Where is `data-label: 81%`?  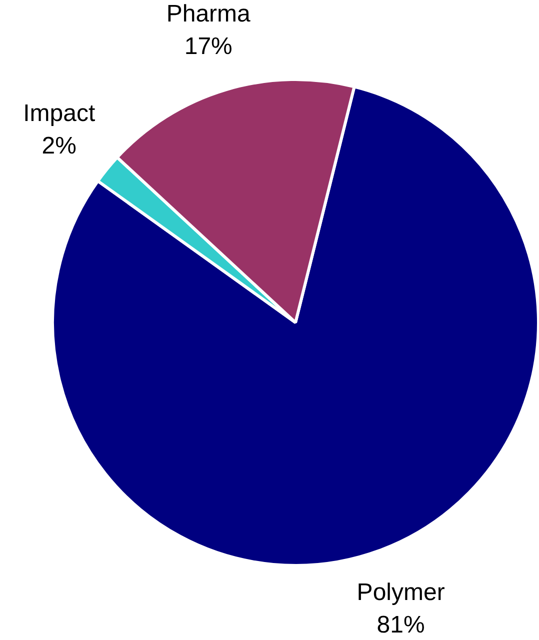 data-label: 81% is located at coordinates (400, 624).